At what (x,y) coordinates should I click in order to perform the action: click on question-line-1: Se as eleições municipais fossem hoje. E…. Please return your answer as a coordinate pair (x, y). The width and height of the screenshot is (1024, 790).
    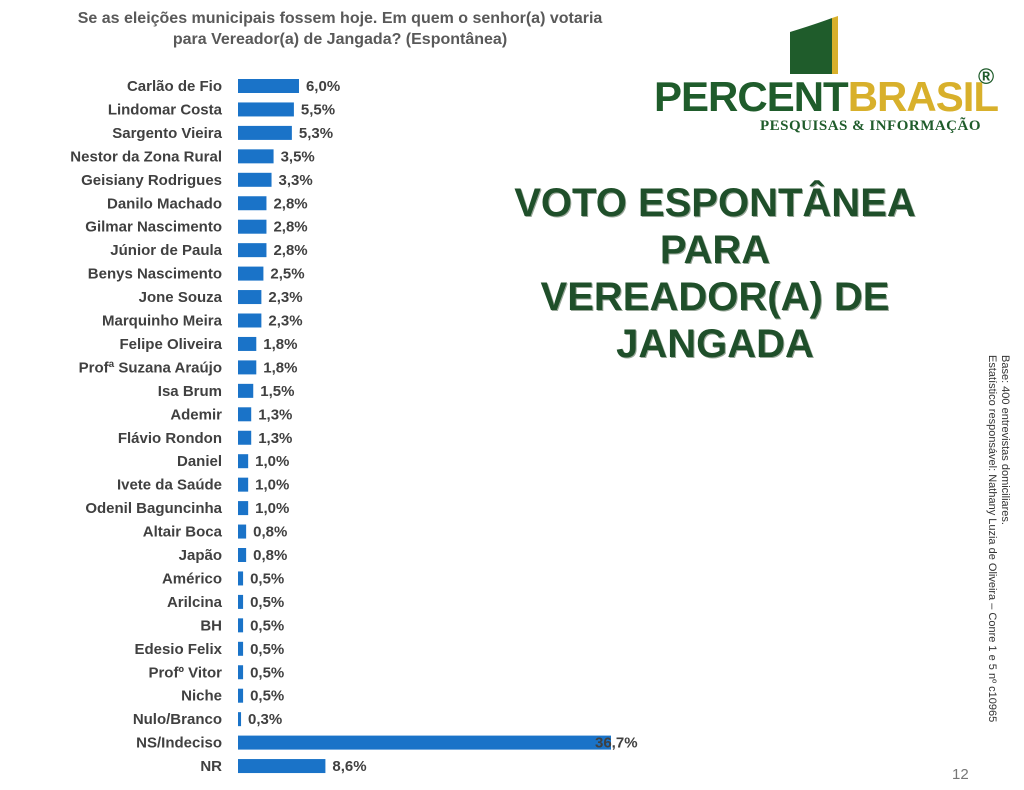
    Looking at the image, I should click on (340, 18).